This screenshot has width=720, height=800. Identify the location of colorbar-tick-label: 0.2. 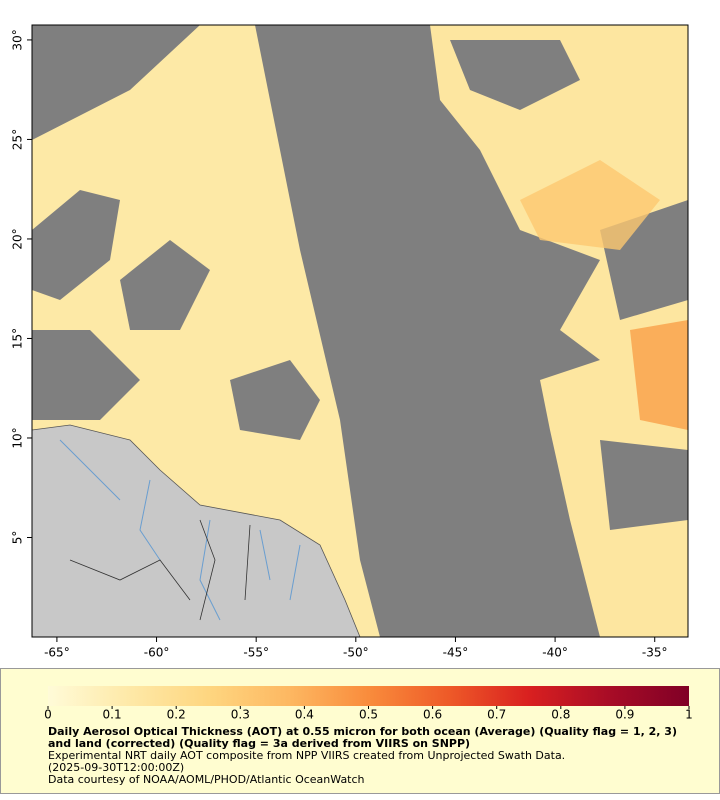
(176, 715).